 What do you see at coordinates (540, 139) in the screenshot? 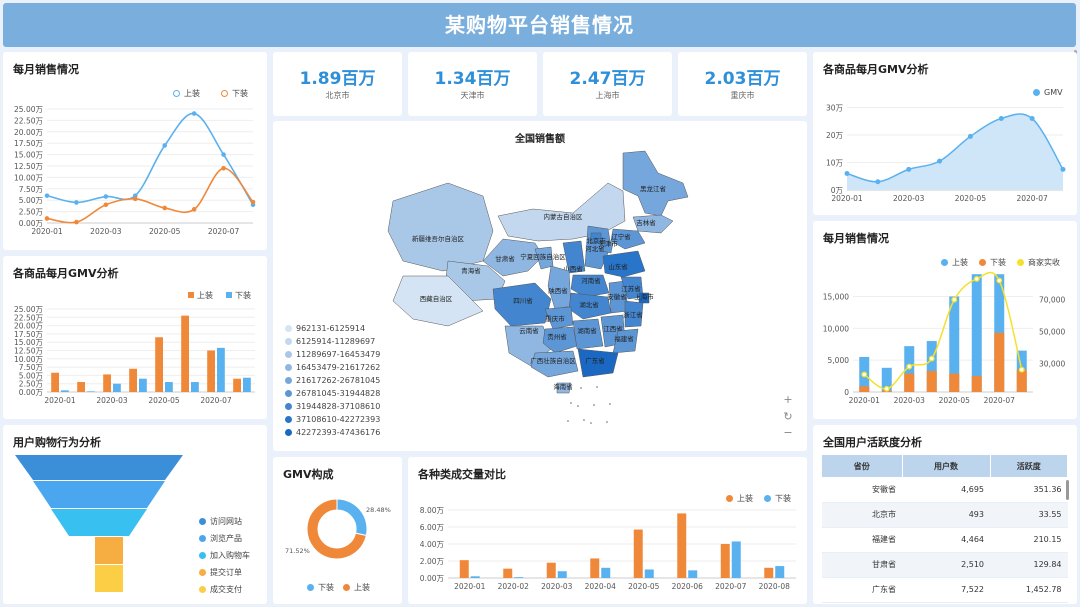
I see `map-title: 全国销售额` at bounding box center [540, 139].